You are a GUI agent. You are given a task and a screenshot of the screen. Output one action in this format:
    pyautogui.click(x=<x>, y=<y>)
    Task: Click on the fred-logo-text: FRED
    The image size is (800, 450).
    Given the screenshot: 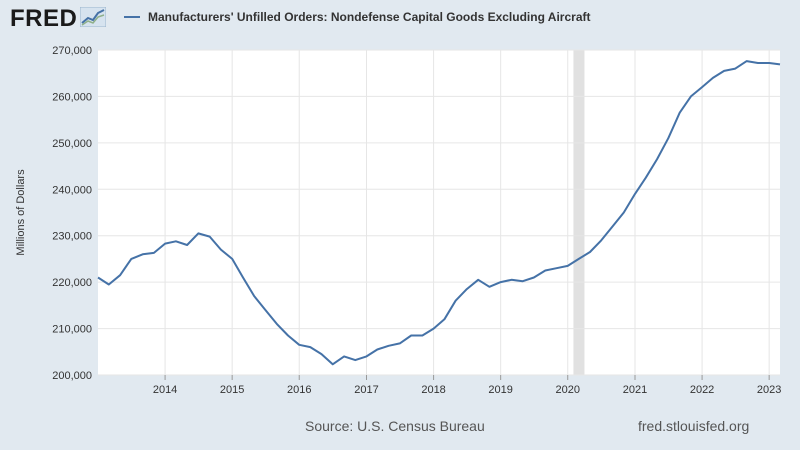 What is the action you would take?
    pyautogui.click(x=44, y=18)
    